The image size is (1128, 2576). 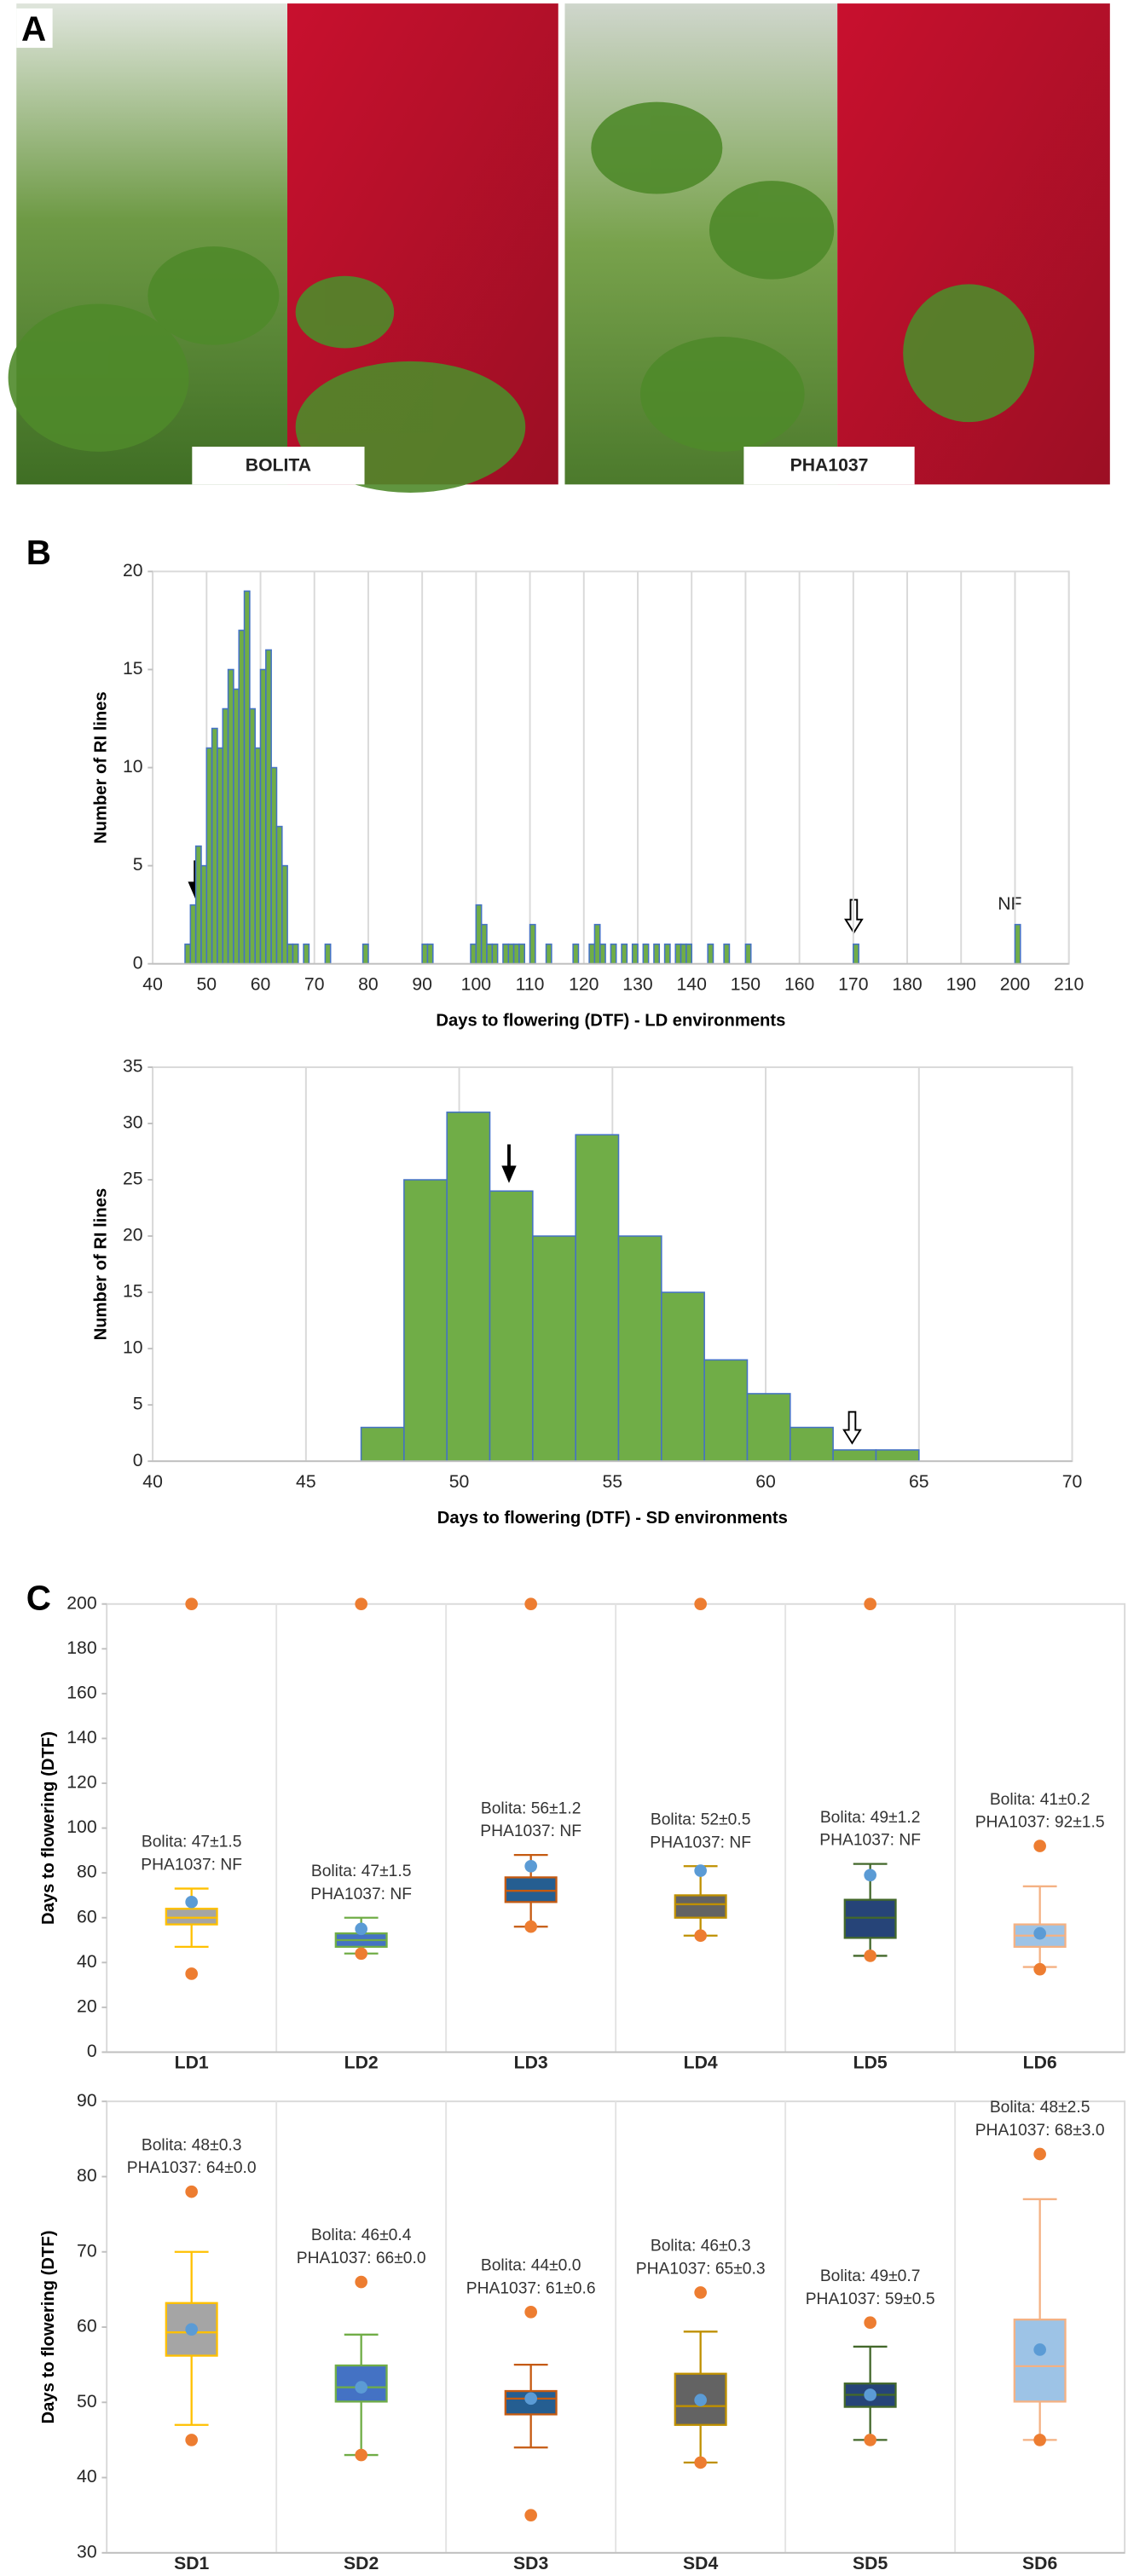 What do you see at coordinates (87, 2101) in the screenshot?
I see `y-tick-label: 90` at bounding box center [87, 2101].